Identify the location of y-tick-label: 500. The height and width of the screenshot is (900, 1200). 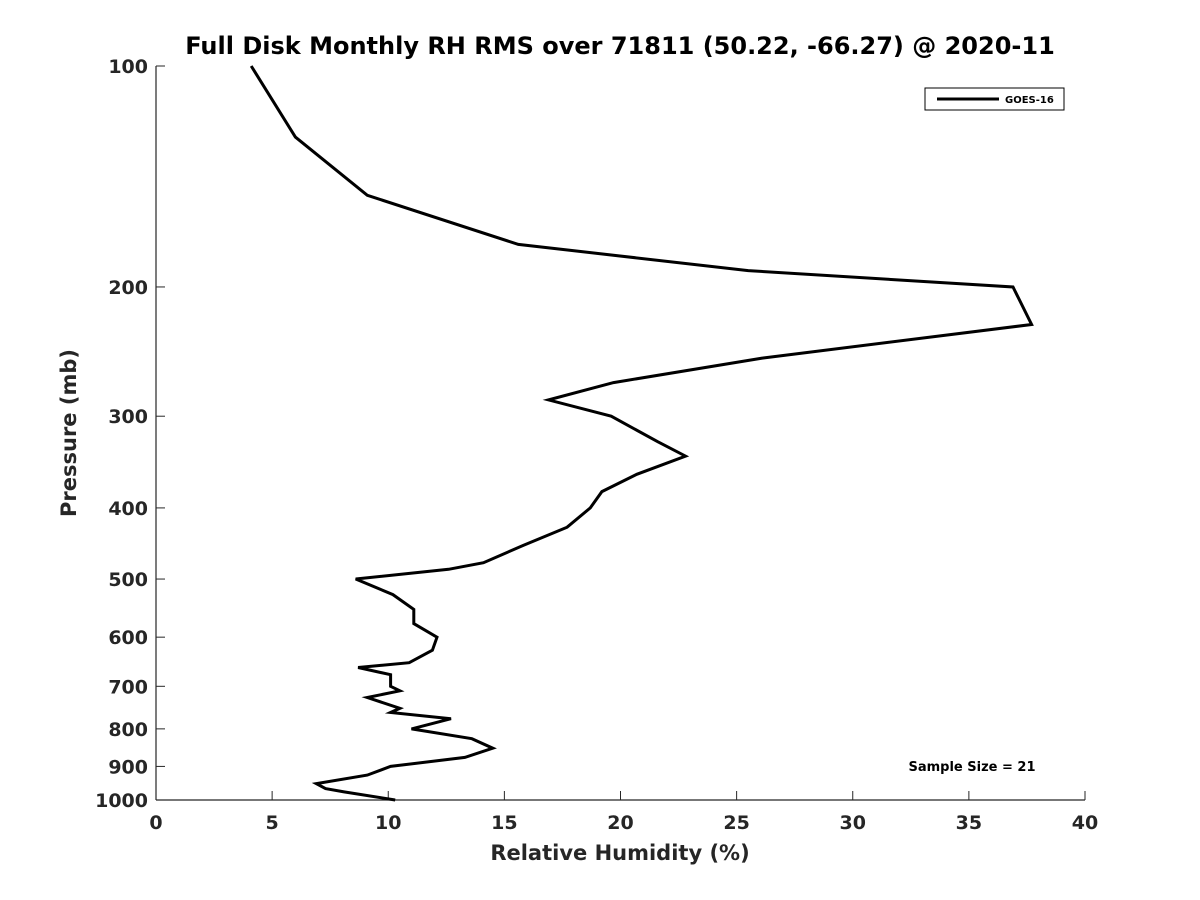
(128, 580).